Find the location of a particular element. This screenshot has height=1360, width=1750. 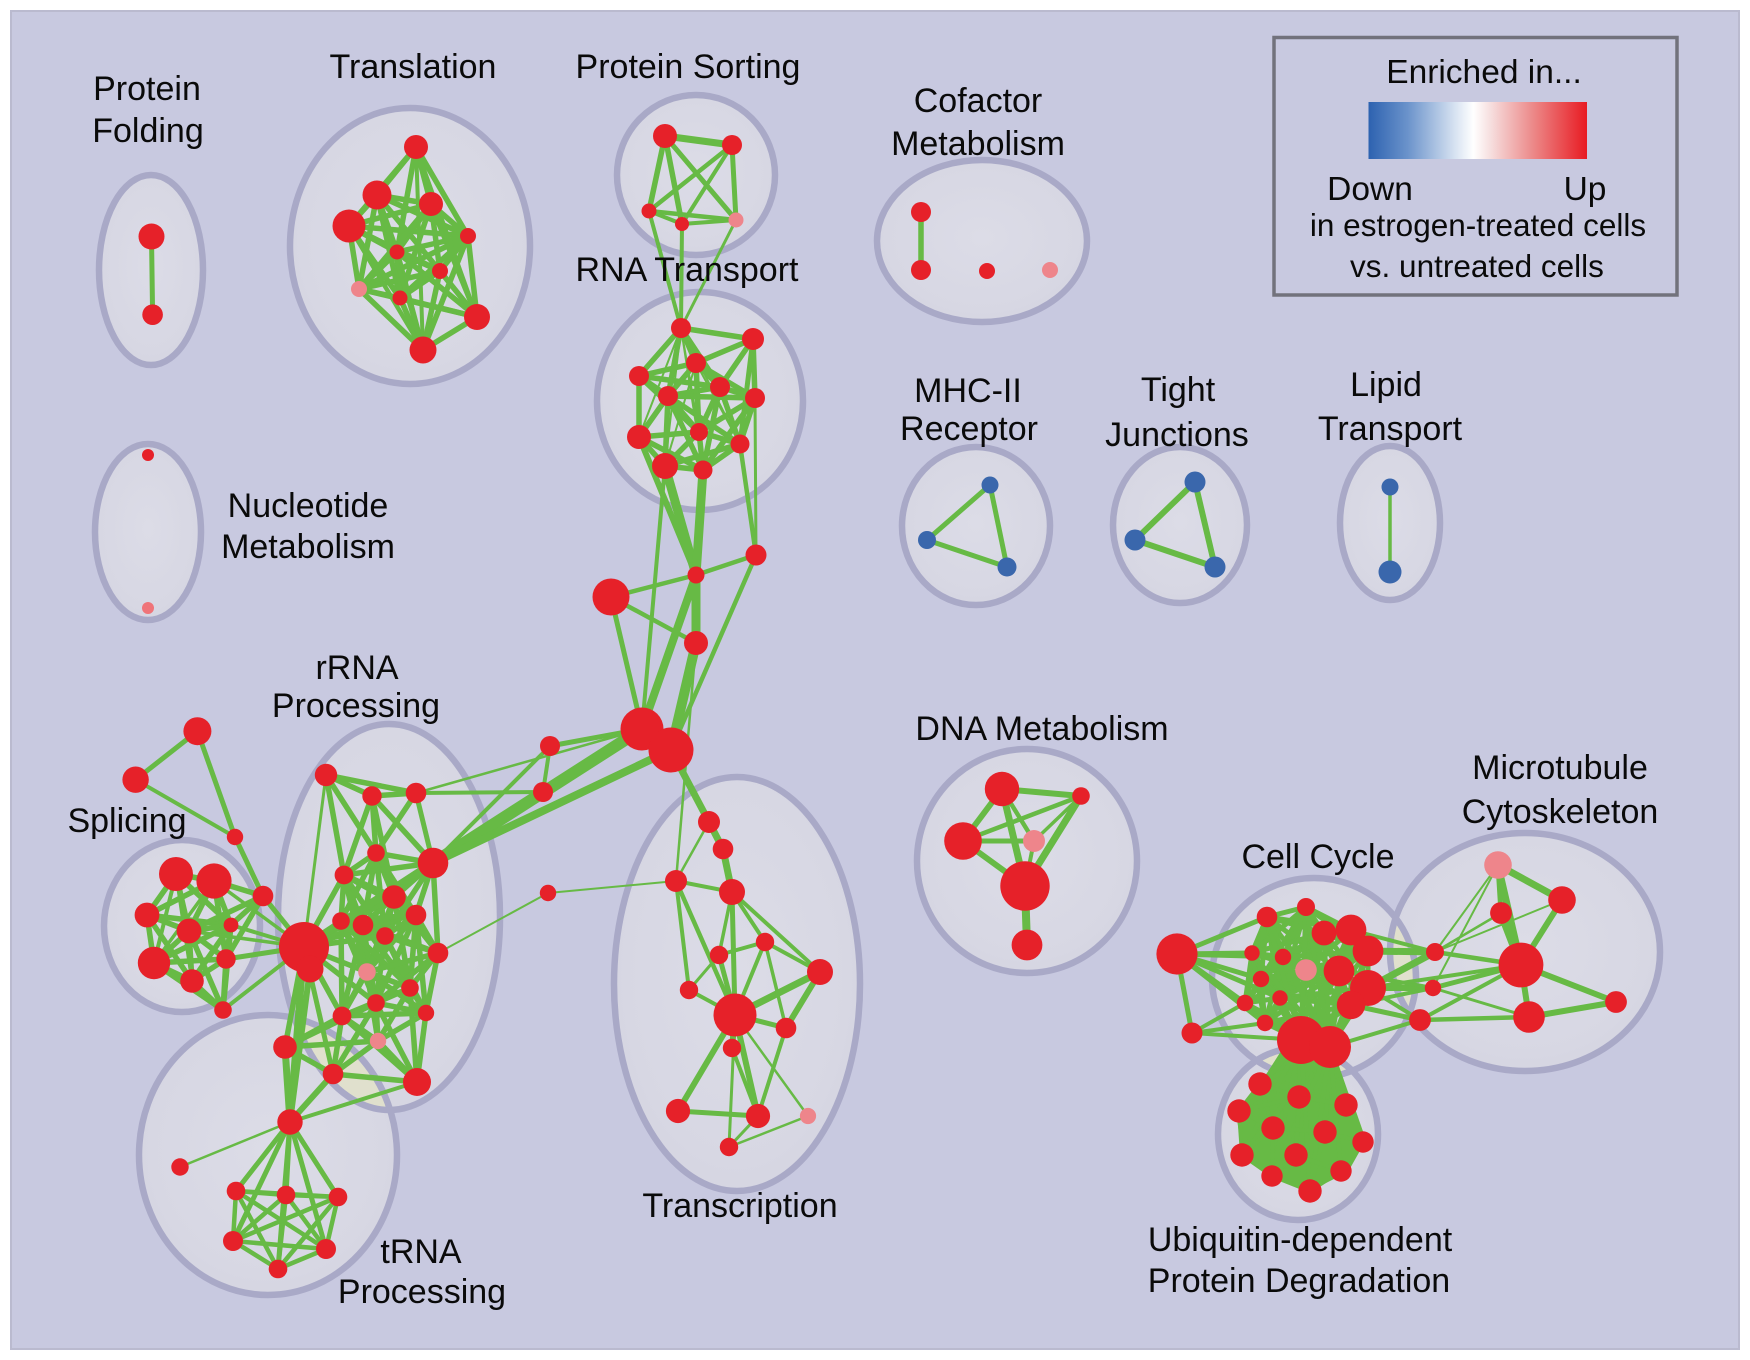

svg-text: tRNA is located at coordinates (421, 1252).